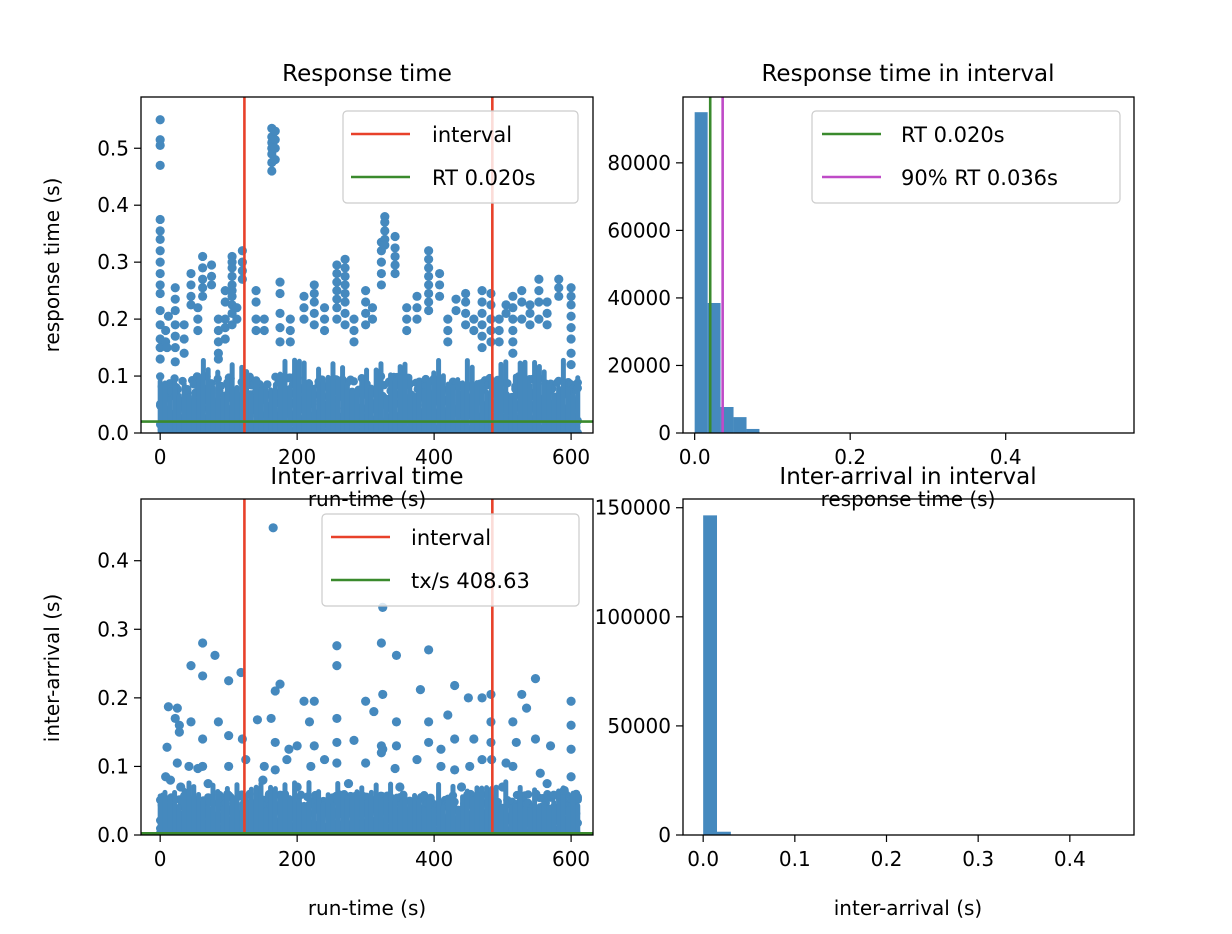 Image resolution: width=1232 pixels, height=934 pixels. Describe the element at coordinates (633, 508) in the screenshot. I see `y-tick-label: 150000` at that location.